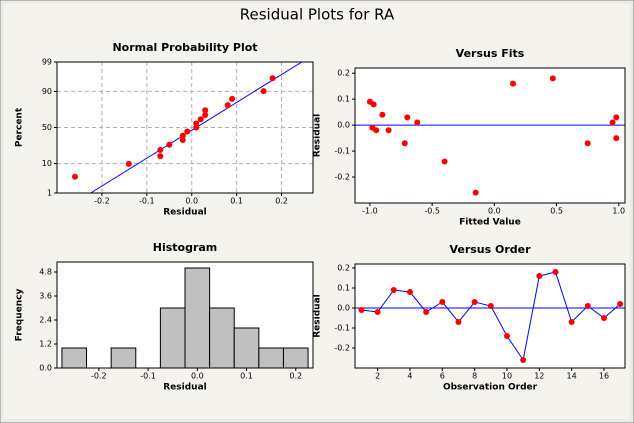 The width and height of the screenshot is (634, 423). I want to click on x-axis-label: Residual, so click(184, 388).